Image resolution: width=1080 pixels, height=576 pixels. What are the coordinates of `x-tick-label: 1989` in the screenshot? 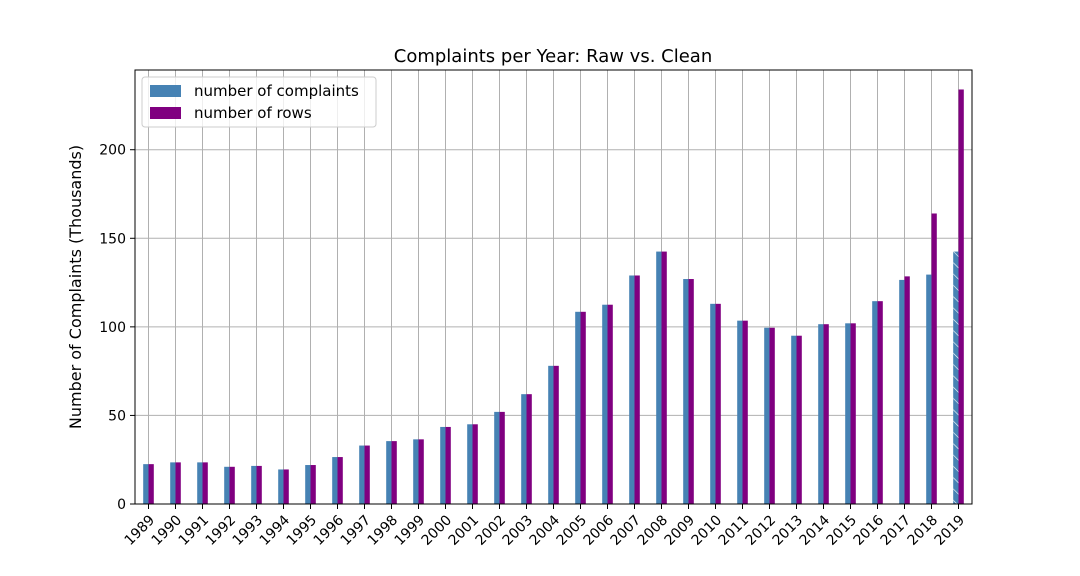 It's located at (140, 530).